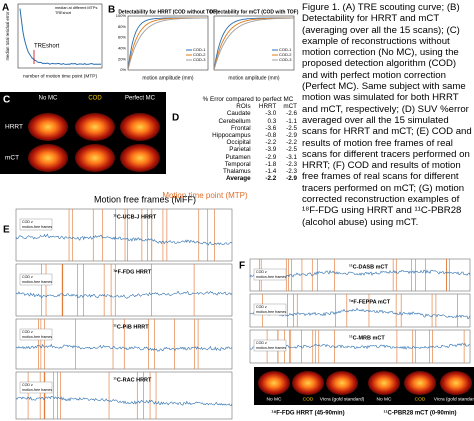 The width and height of the screenshot is (474, 421). Describe the element at coordinates (132, 379) in the screenshot. I see `tracer-label: ¹¹C-RAC HRRT` at that location.